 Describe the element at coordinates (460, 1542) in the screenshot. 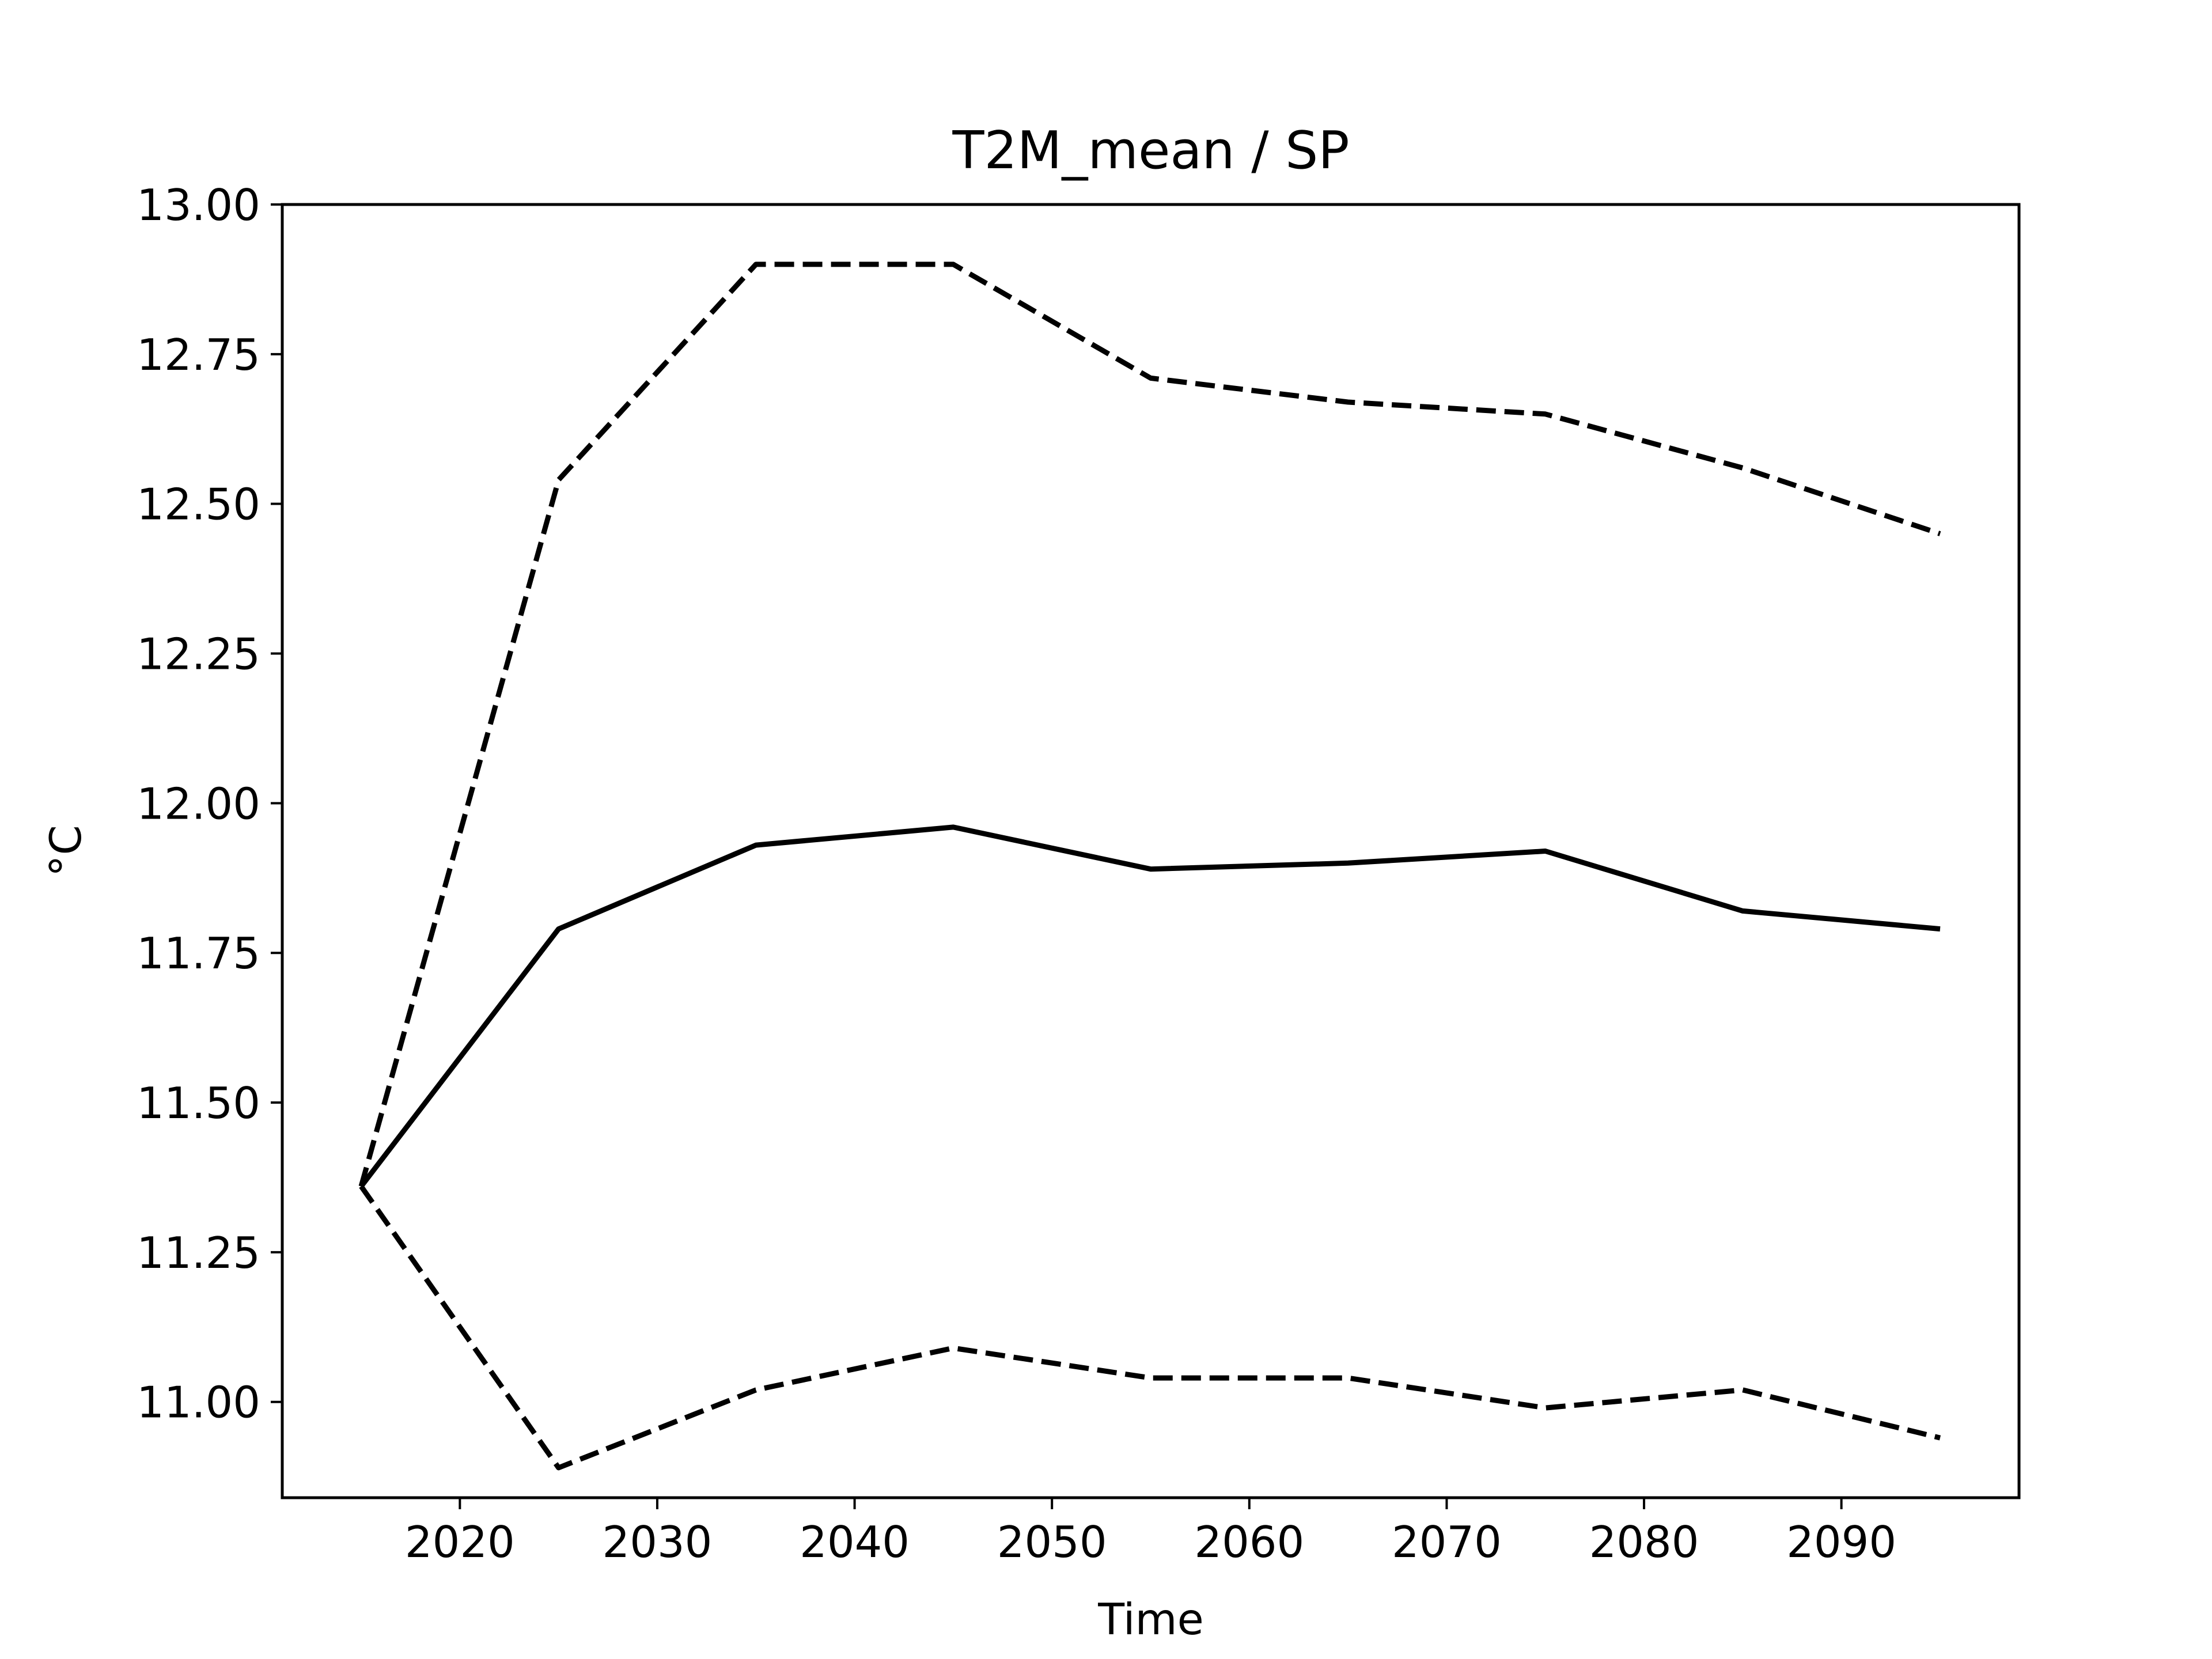

I see `x-tick-label: 2020` at that location.